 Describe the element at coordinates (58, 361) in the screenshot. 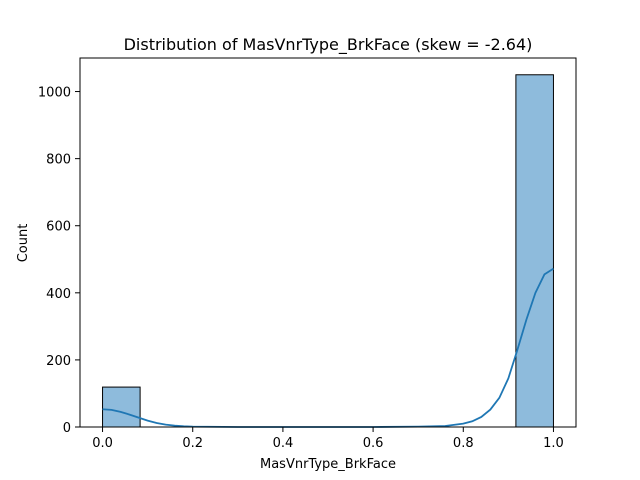

I see `y-tick-label-1: 200` at that location.